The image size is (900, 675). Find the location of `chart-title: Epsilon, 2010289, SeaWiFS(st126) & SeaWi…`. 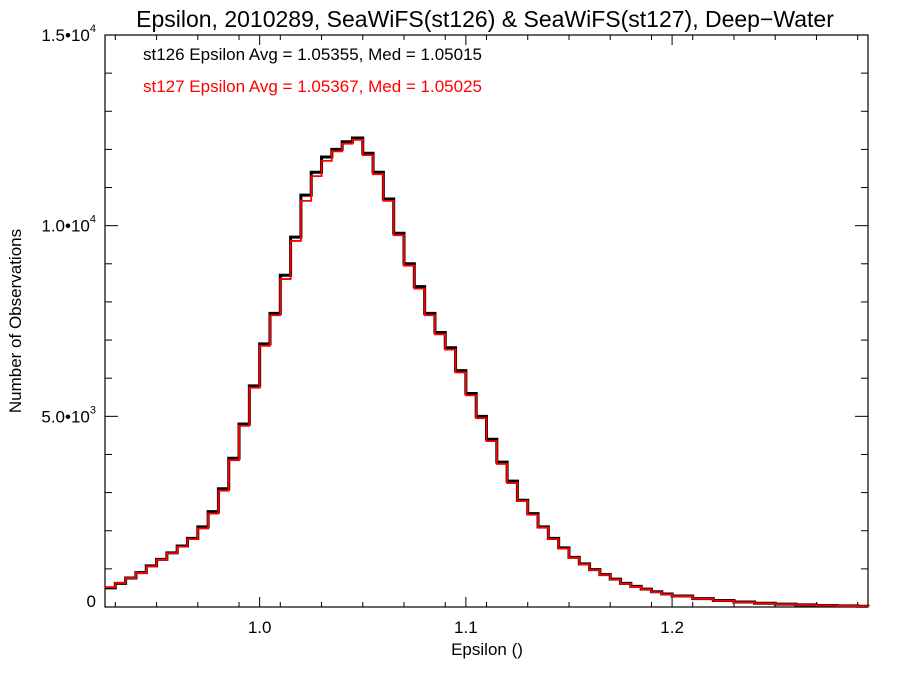

chart-title: Epsilon, 2010289, SeaWiFS(st126) & SeaWi… is located at coordinates (485, 19).